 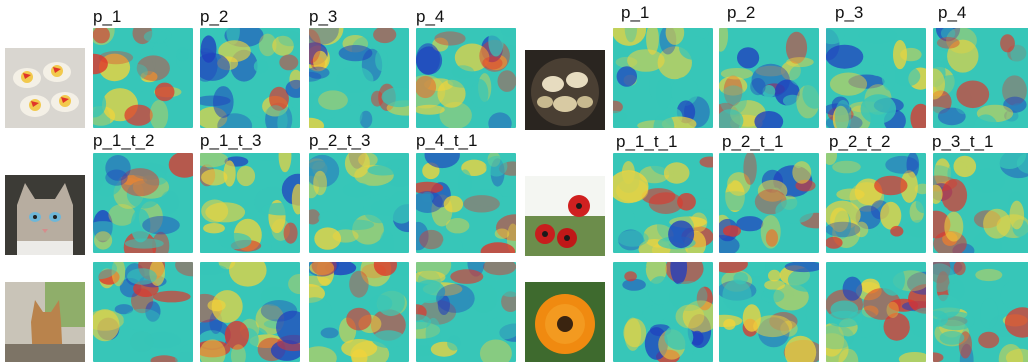 What do you see at coordinates (849, 12) in the screenshot?
I see `label-right-r0-c2: p_3` at bounding box center [849, 12].